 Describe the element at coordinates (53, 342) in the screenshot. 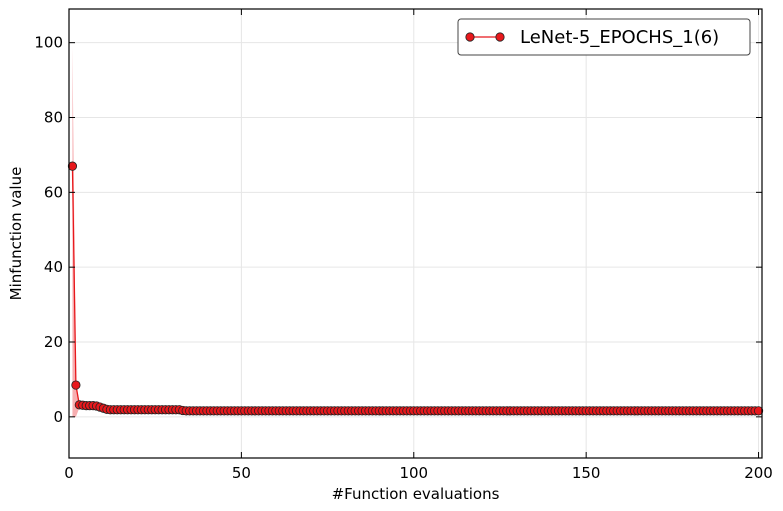

I see `y-tick-label: 20` at that location.